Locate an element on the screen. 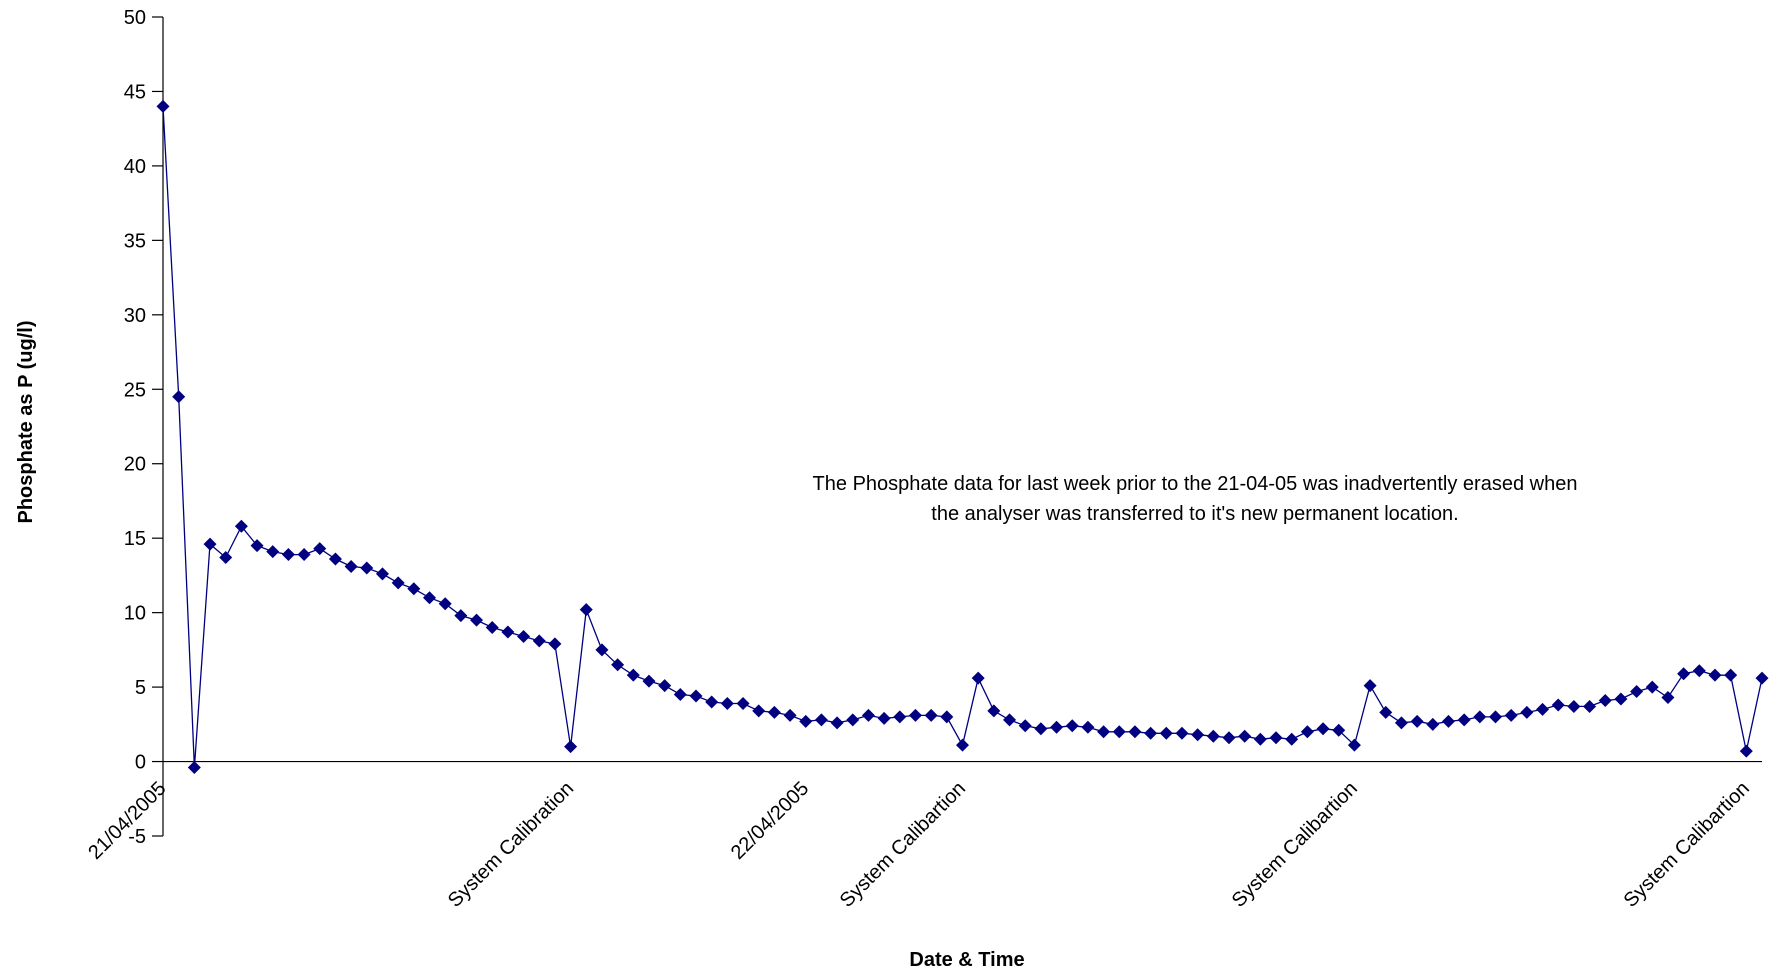 The height and width of the screenshot is (974, 1776). y-tick-label: 20 is located at coordinates (135, 465).